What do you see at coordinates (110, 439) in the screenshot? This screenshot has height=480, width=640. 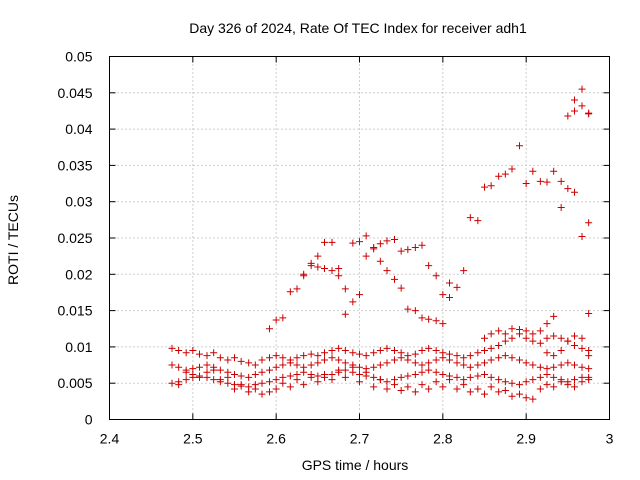 I see `x-tick-label: 2.4` at bounding box center [110, 439].